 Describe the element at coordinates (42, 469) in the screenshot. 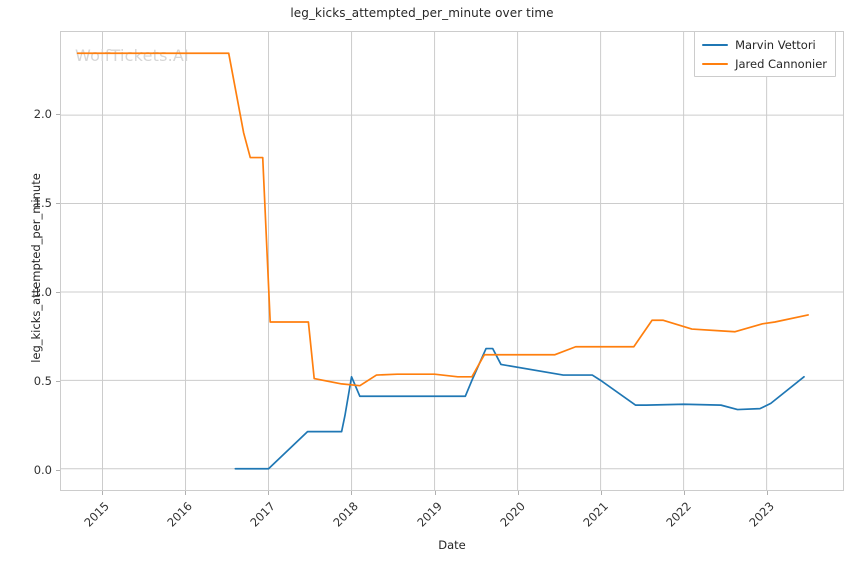

I see `y-axis-tick-label: 0.0` at that location.